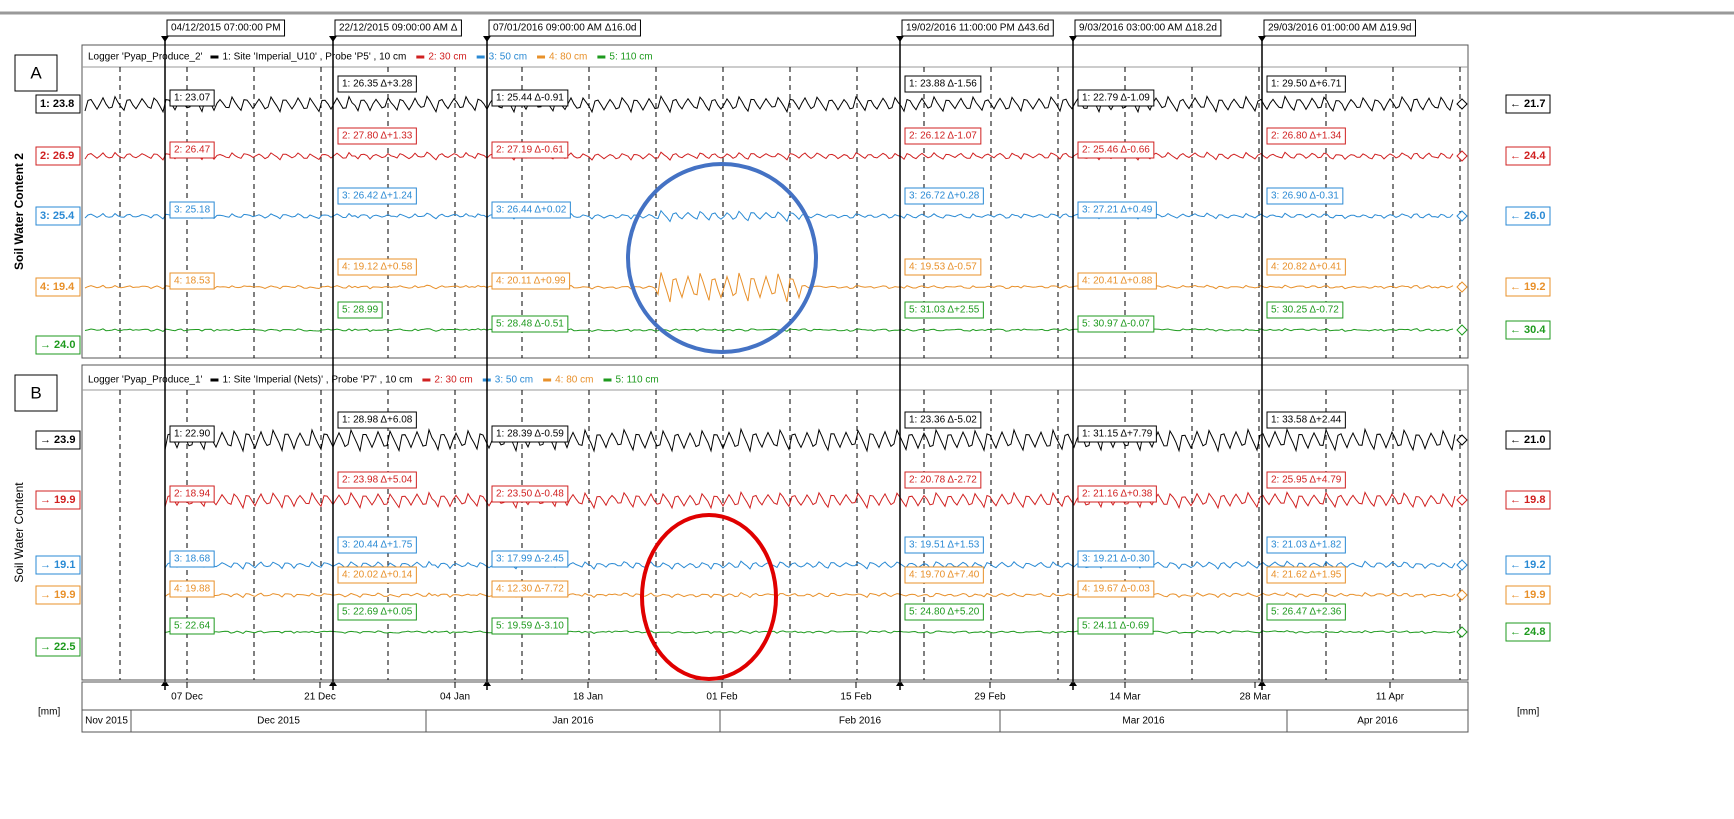  I want to click on readout-text: 1: 28.98 Δ+6.08, so click(377, 420).